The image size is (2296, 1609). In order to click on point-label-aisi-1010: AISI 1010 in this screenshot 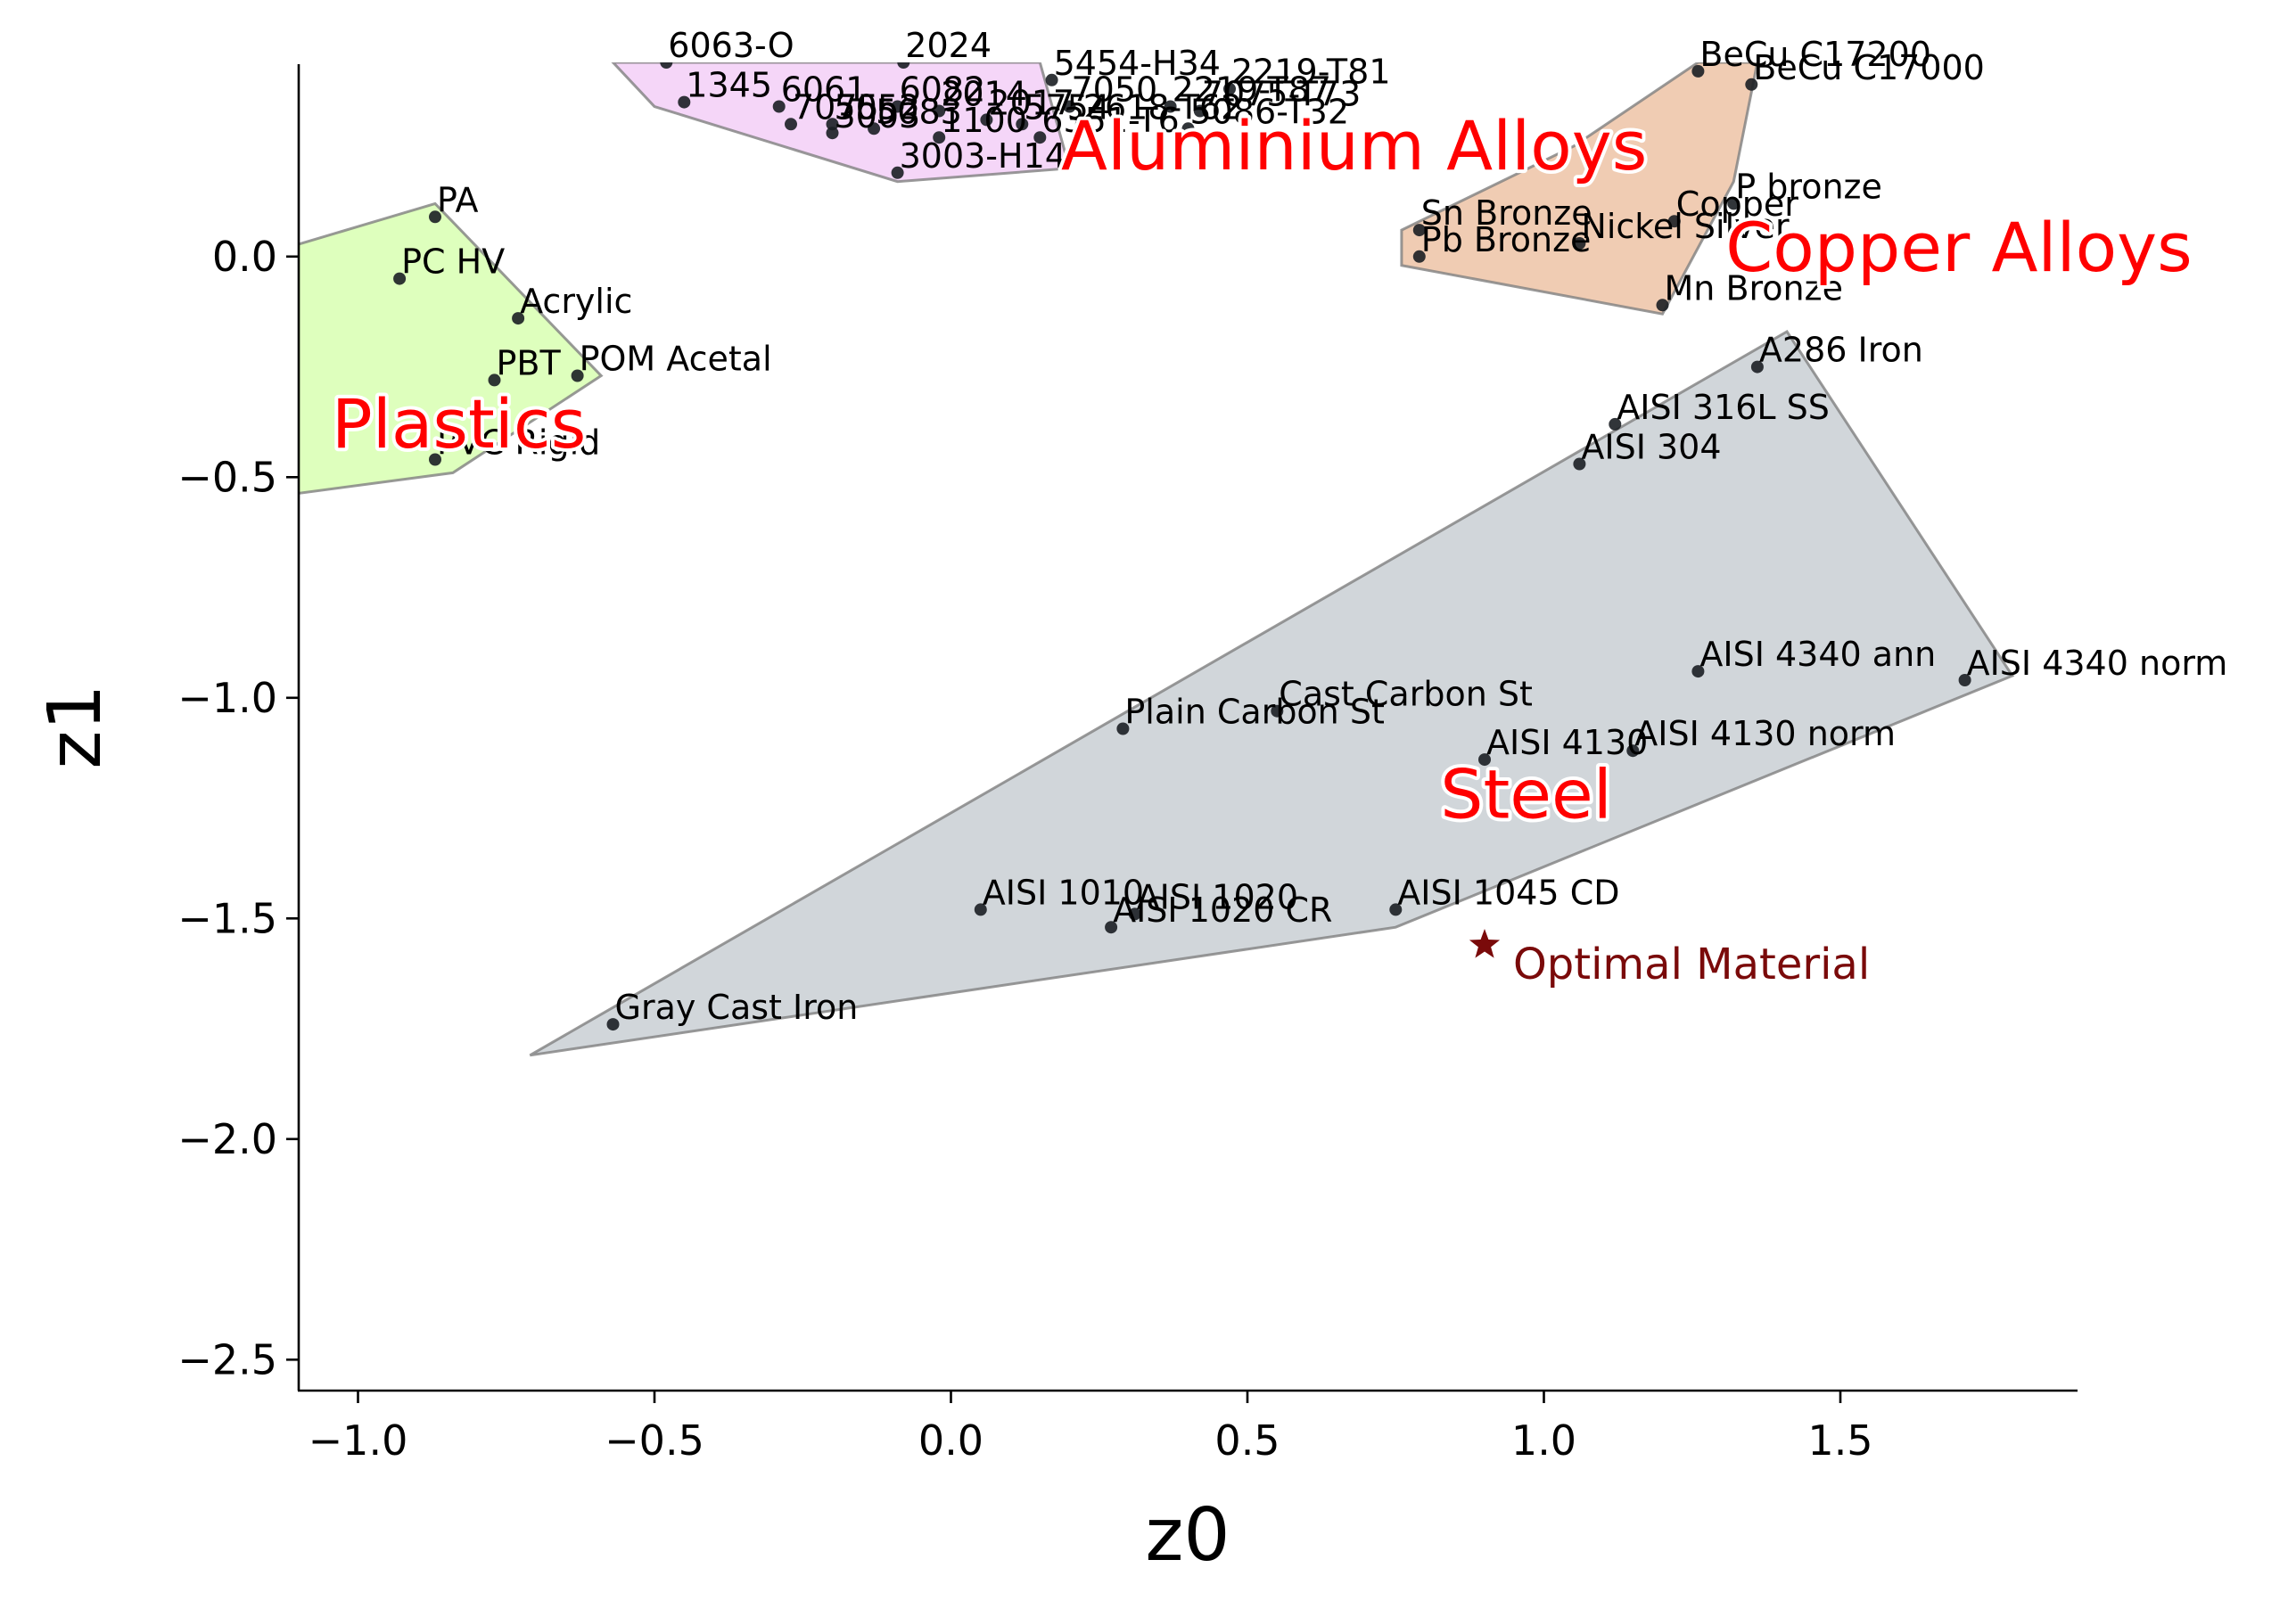, I will do `click(1063, 892)`.